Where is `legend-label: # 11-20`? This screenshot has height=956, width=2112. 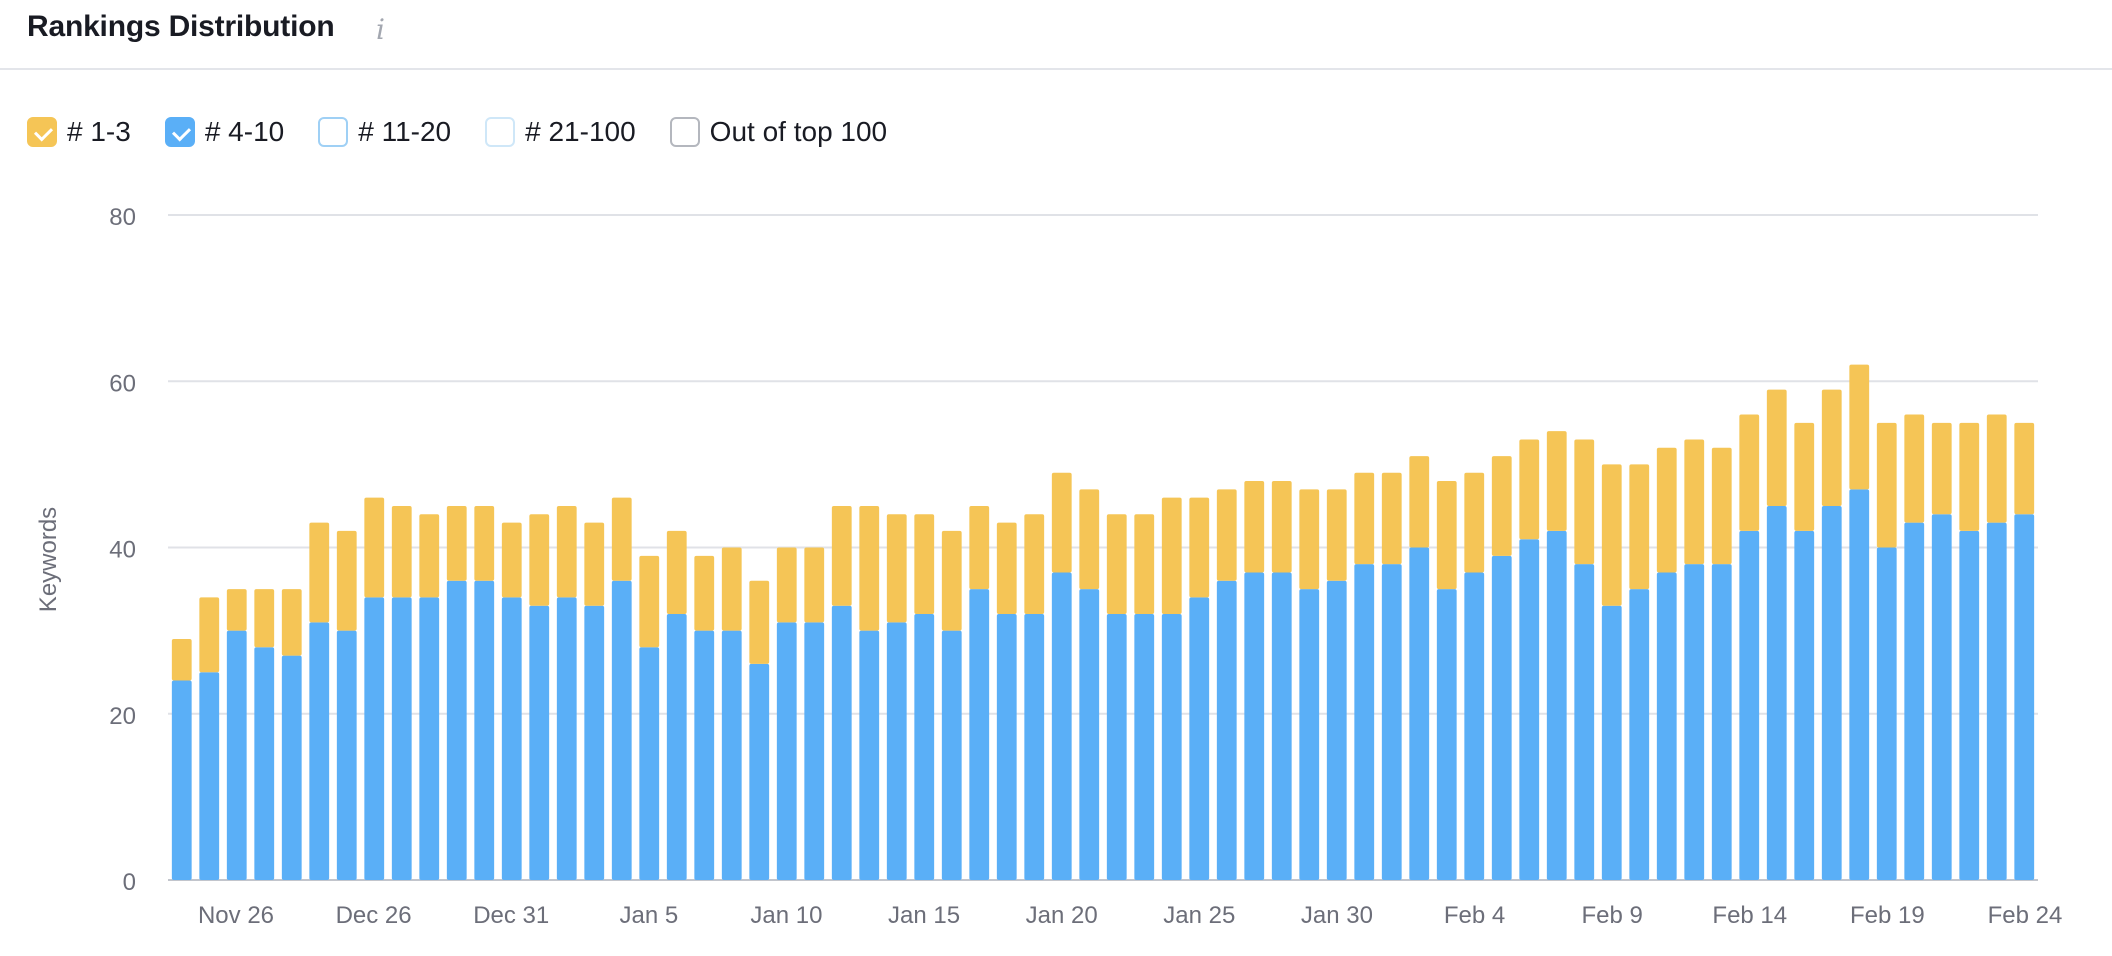
legend-label: # 11-20 is located at coordinates (405, 131).